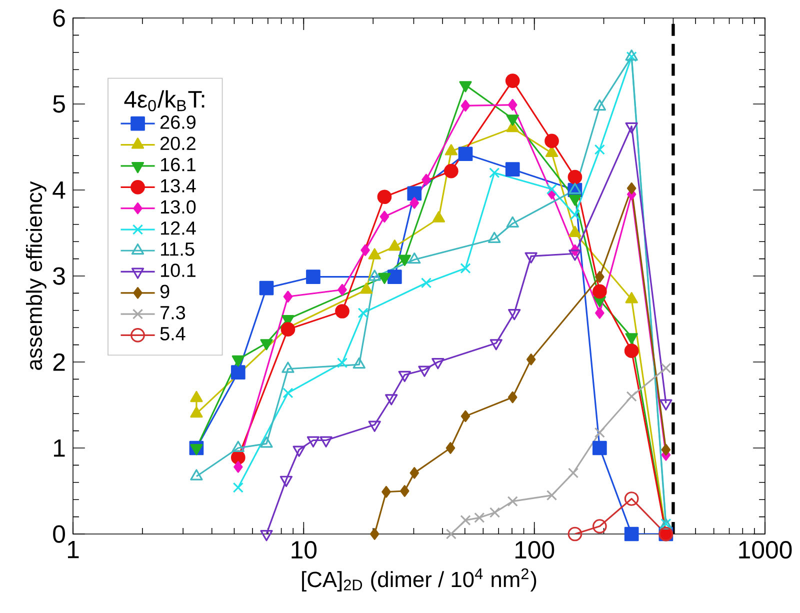  I want to click on legend-title: 4ε$_{0}$/k$_{B}$T:, so click(164, 101).